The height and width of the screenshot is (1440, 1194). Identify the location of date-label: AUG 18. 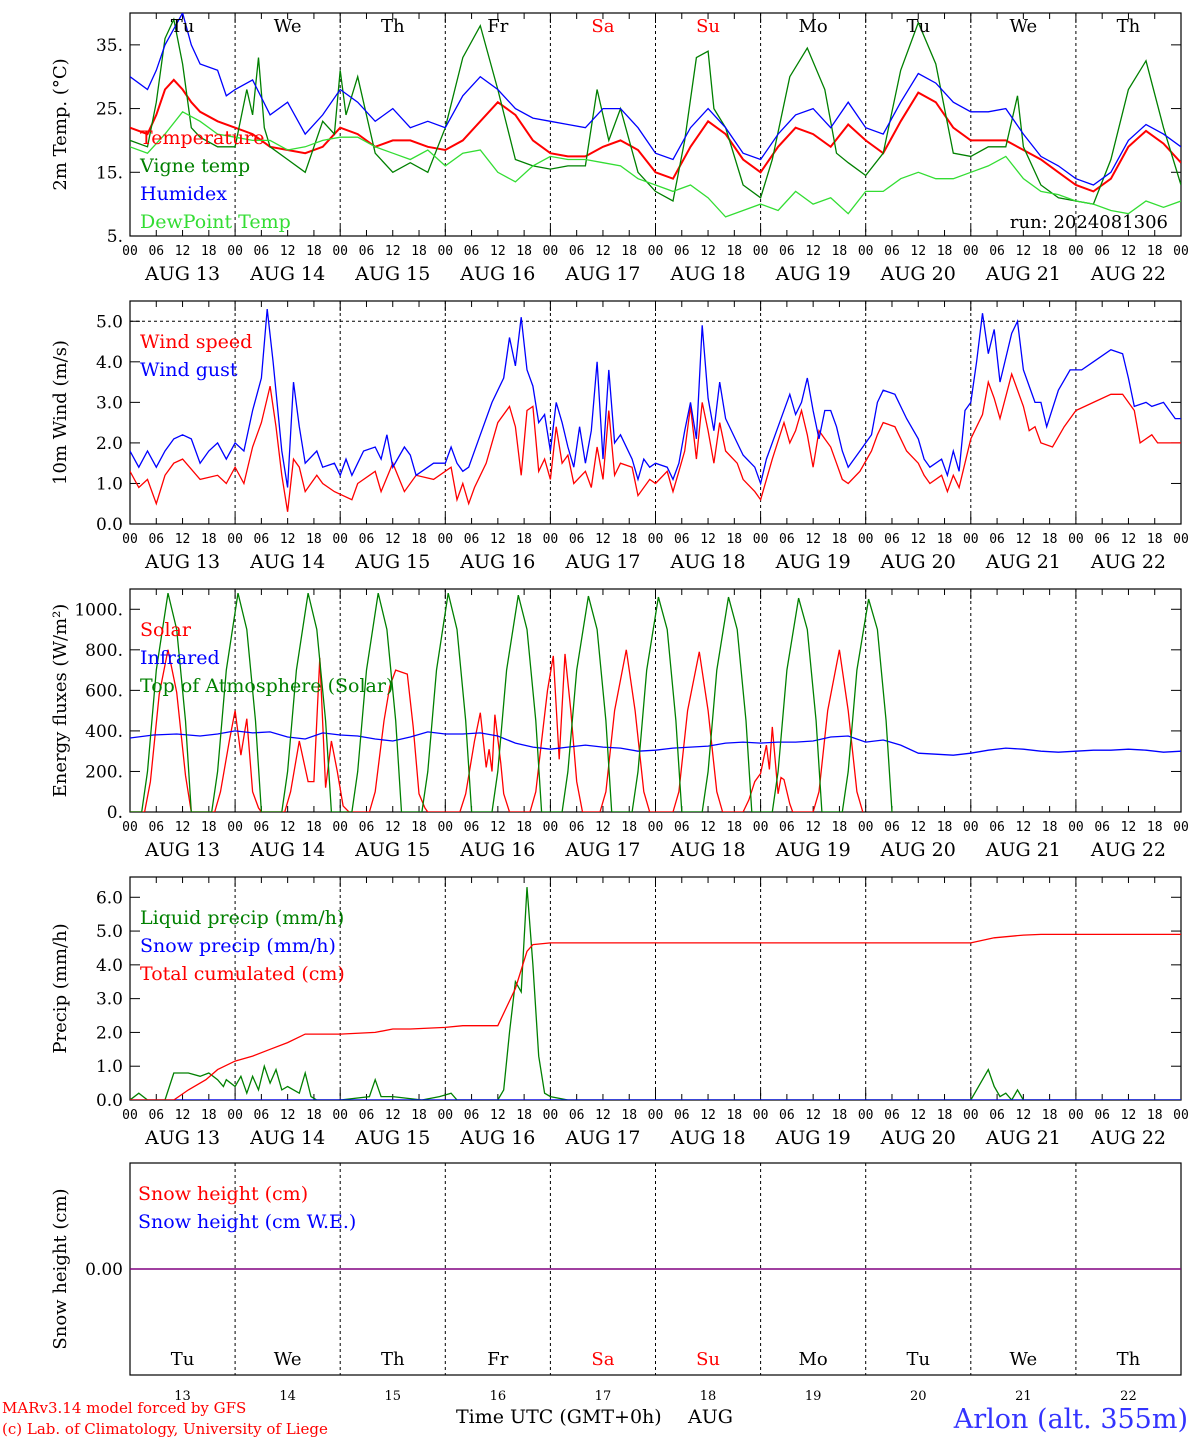
(707, 562).